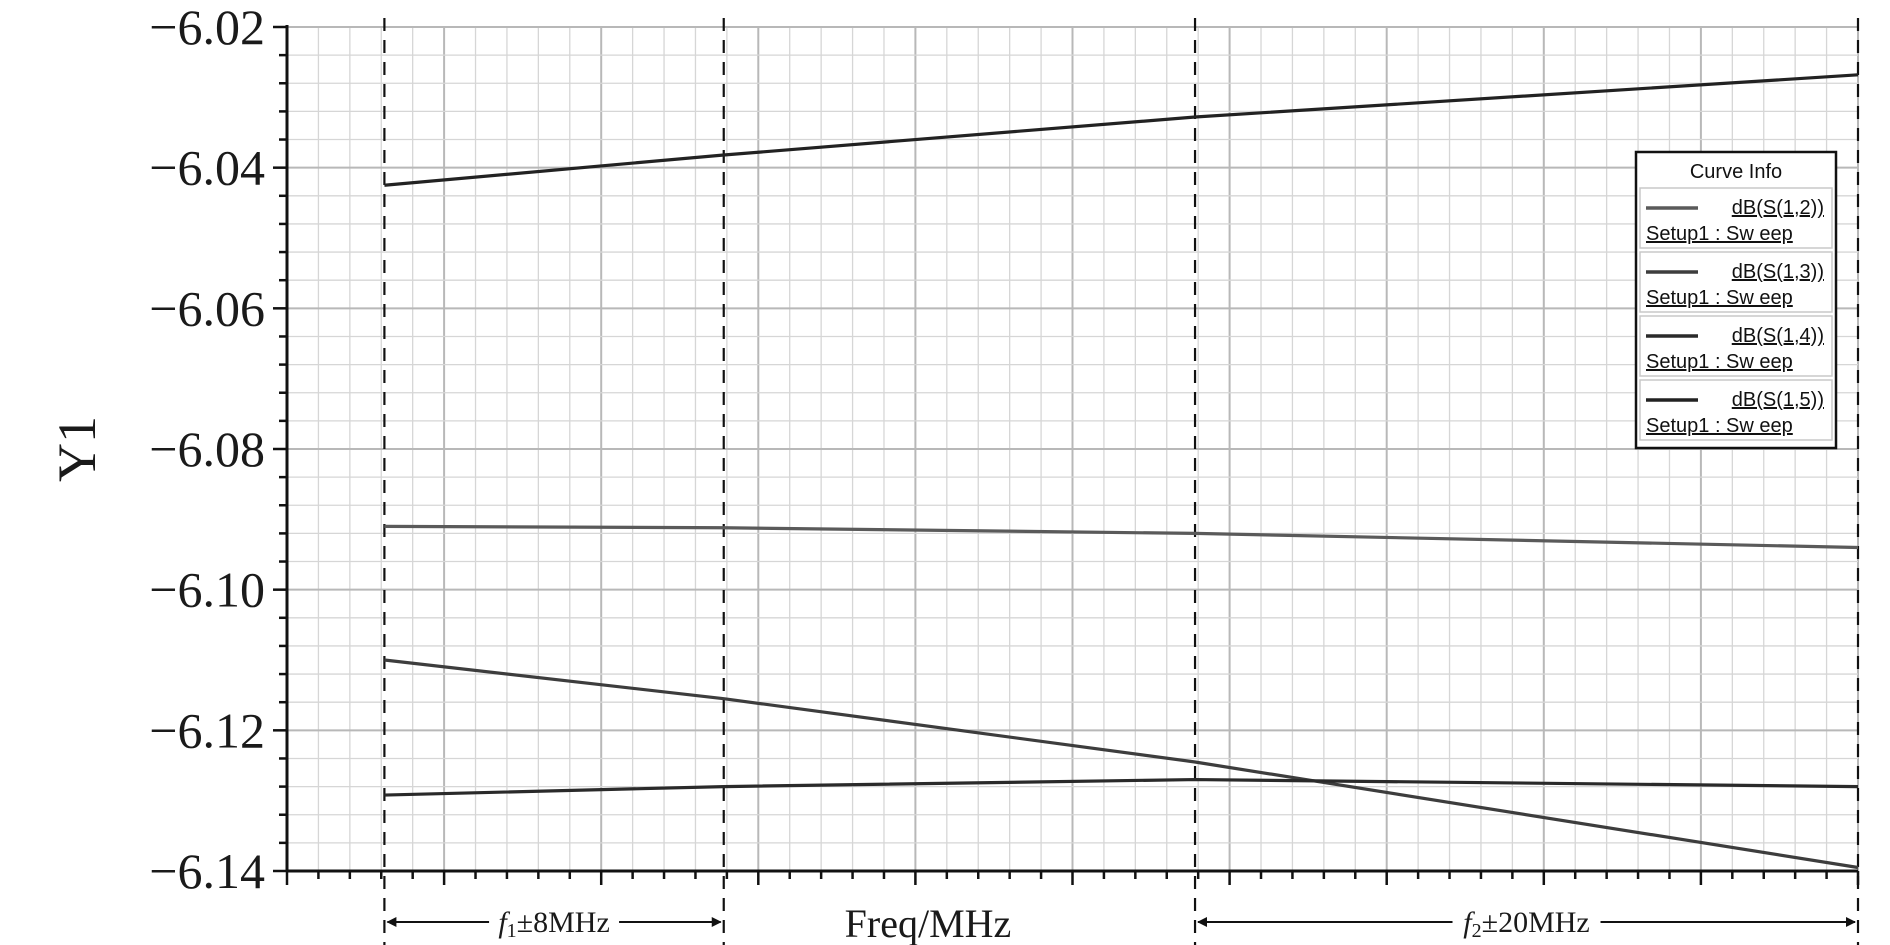 The height and width of the screenshot is (945, 1890). Describe the element at coordinates (1121, 924) in the screenshot. I see `frequency-bands: f1±8MHz f2±20MHz` at that location.